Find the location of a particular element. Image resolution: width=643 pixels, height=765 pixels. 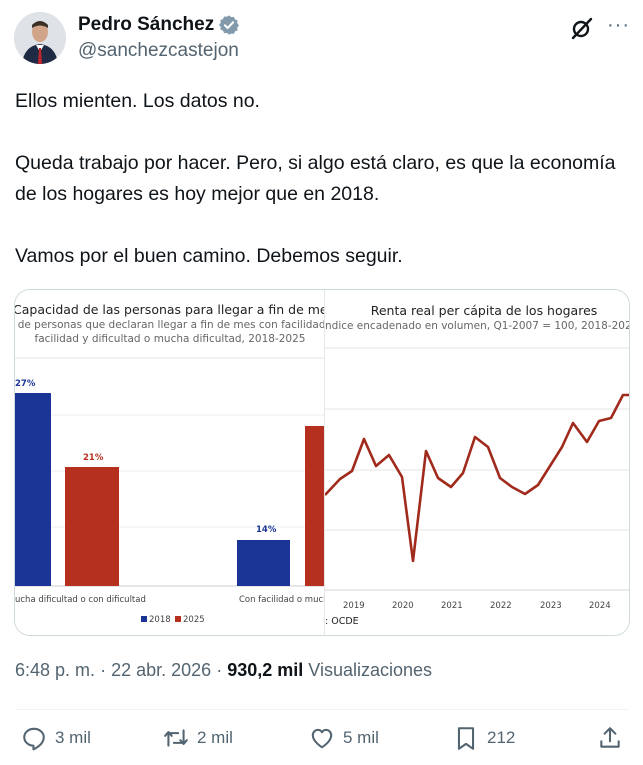

reply-button: 3 mil is located at coordinates (56, 738).